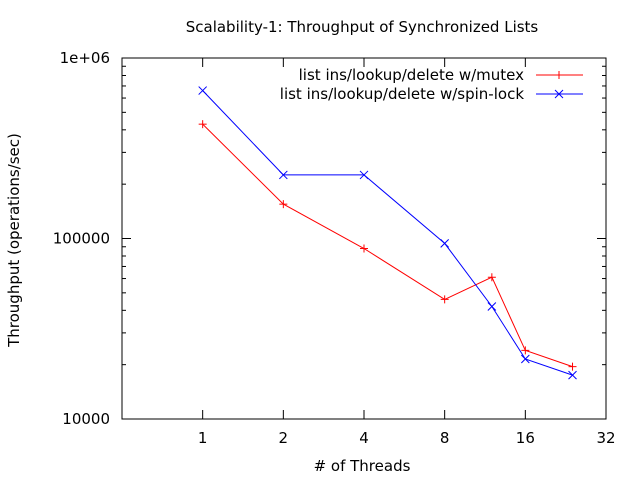  Describe the element at coordinates (86, 419) in the screenshot. I see `y-tick-label: 10000` at that location.